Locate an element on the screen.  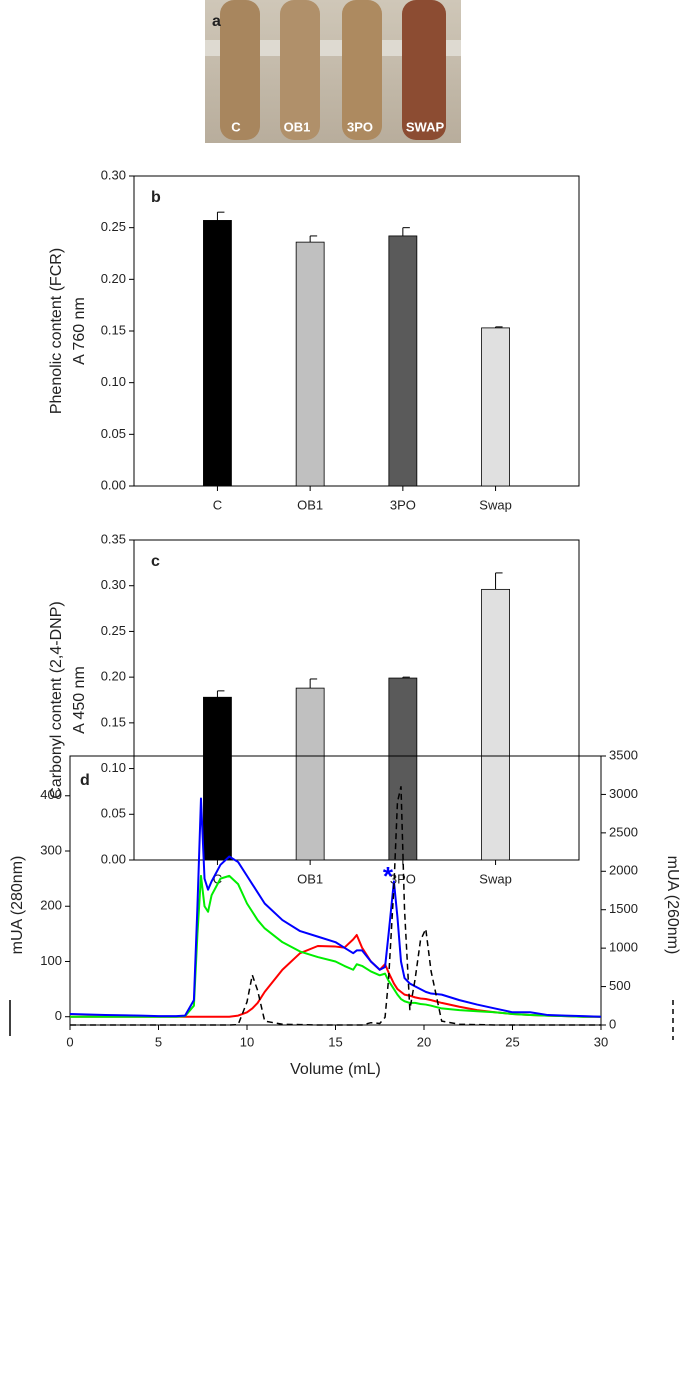
x-tick-label: 25 is located at coordinates (512, 1041).